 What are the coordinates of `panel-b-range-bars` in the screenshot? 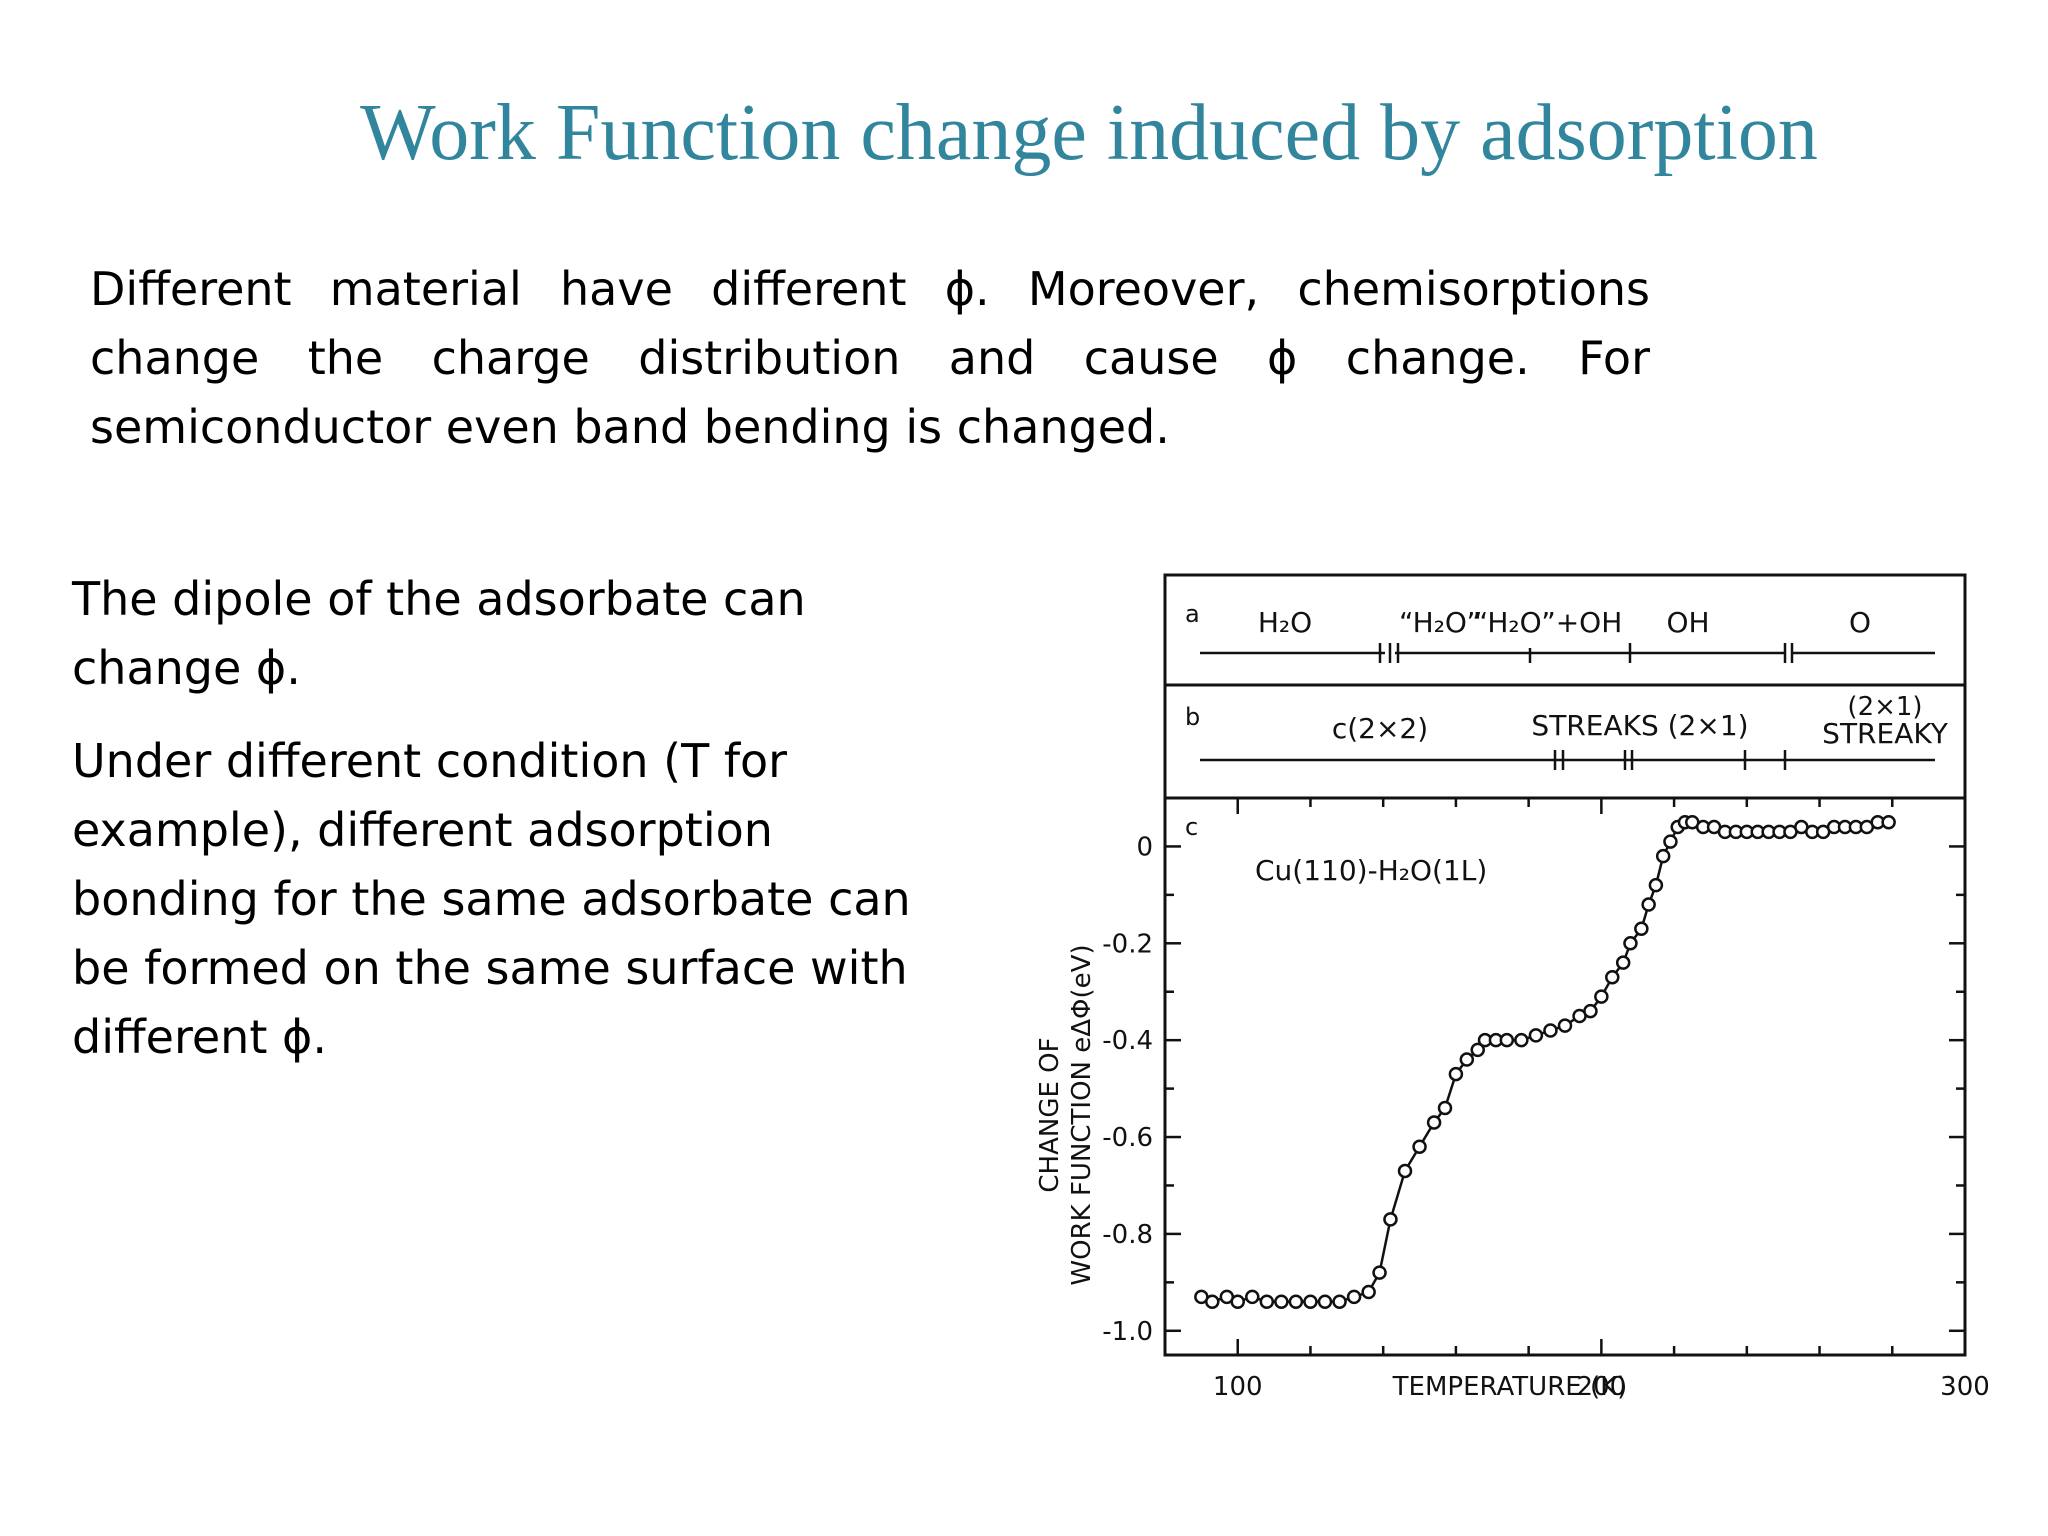 It's located at (1567, 760).